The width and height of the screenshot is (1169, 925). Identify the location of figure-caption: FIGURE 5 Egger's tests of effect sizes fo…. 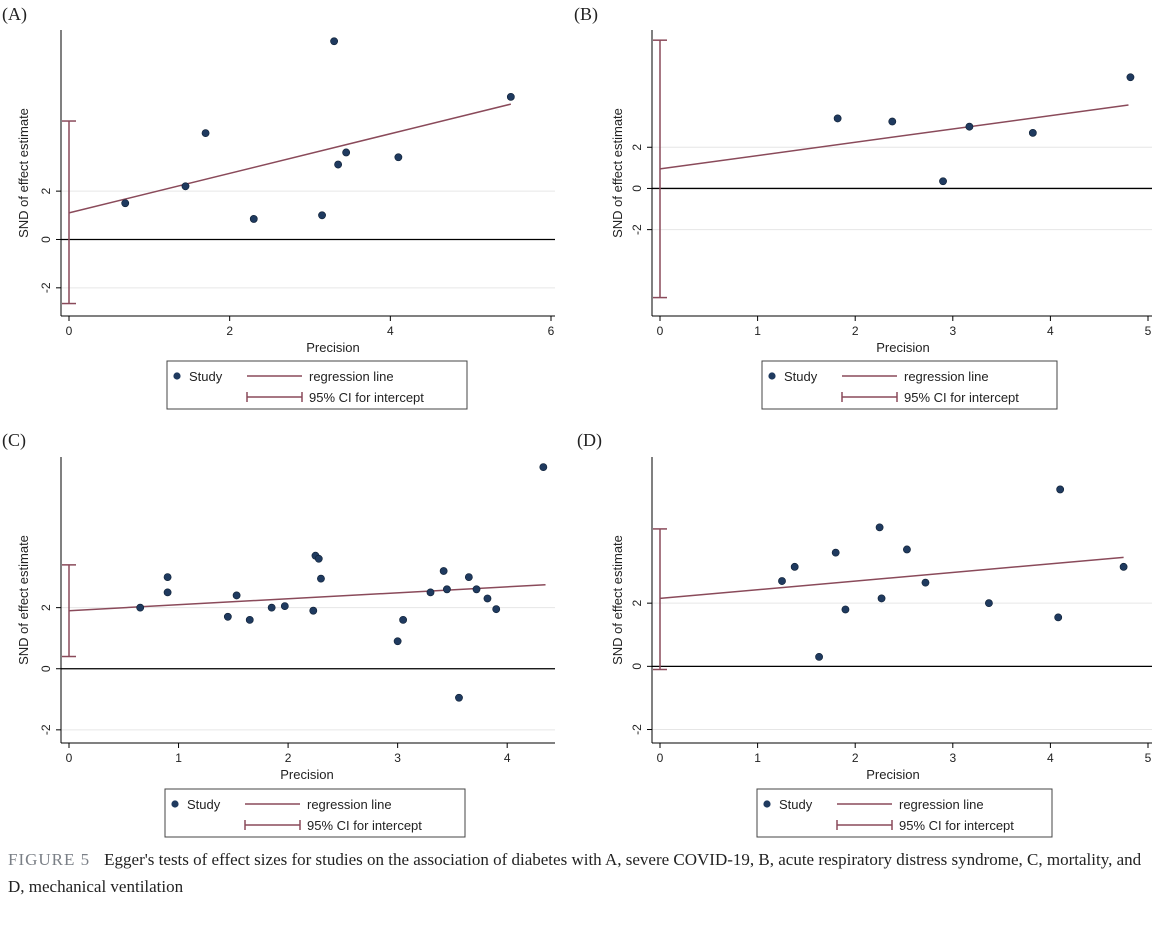
(583, 873).